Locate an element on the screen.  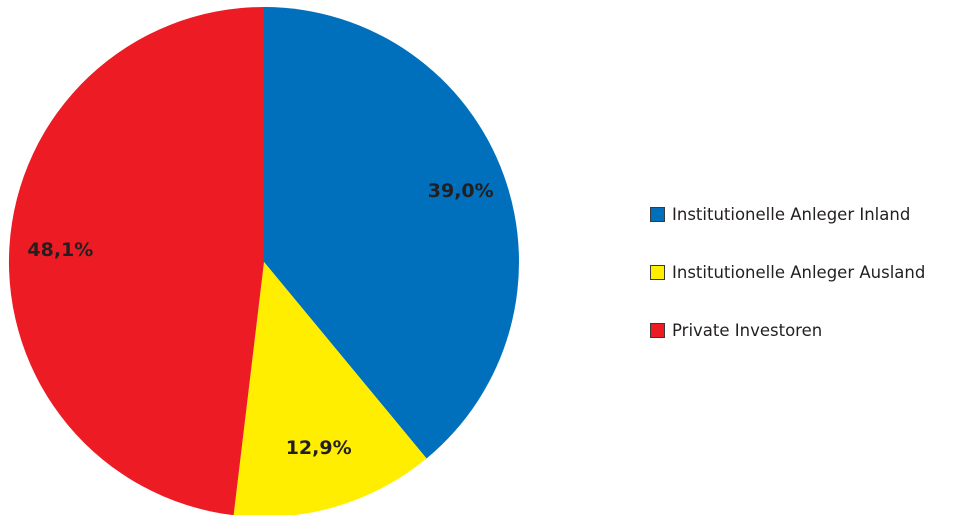
legend-item-inland: Institutionelle Anleger Inland is located at coordinates (814, 214).